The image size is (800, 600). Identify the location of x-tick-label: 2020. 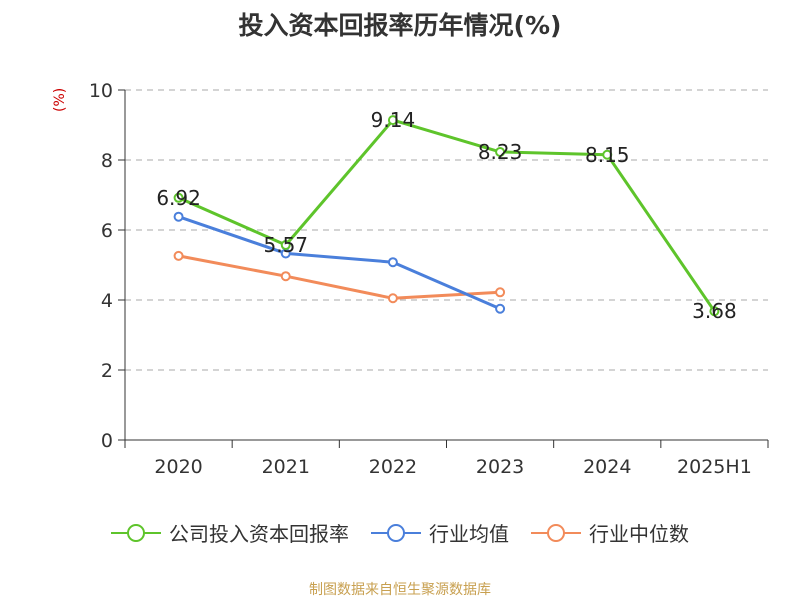
(178, 467).